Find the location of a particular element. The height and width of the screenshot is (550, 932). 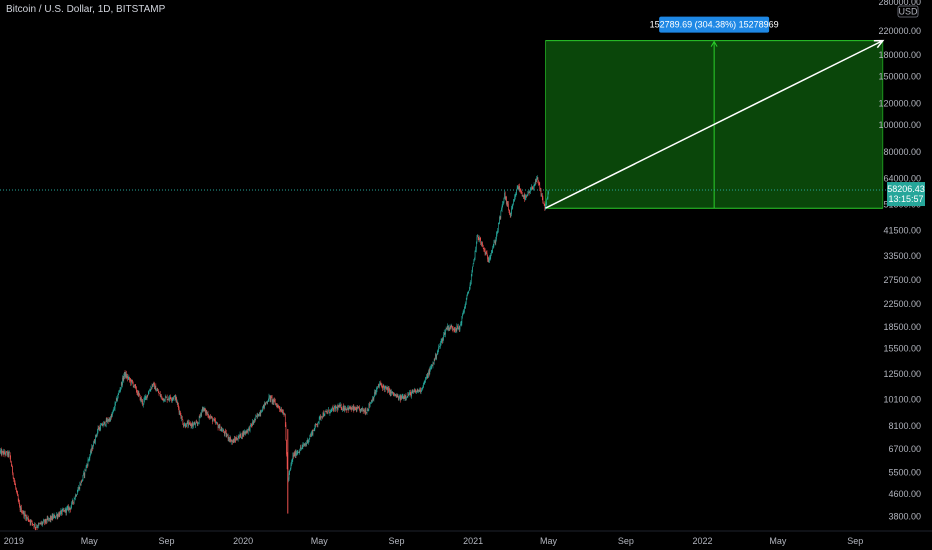

trend-arrow is located at coordinates (715, 124).